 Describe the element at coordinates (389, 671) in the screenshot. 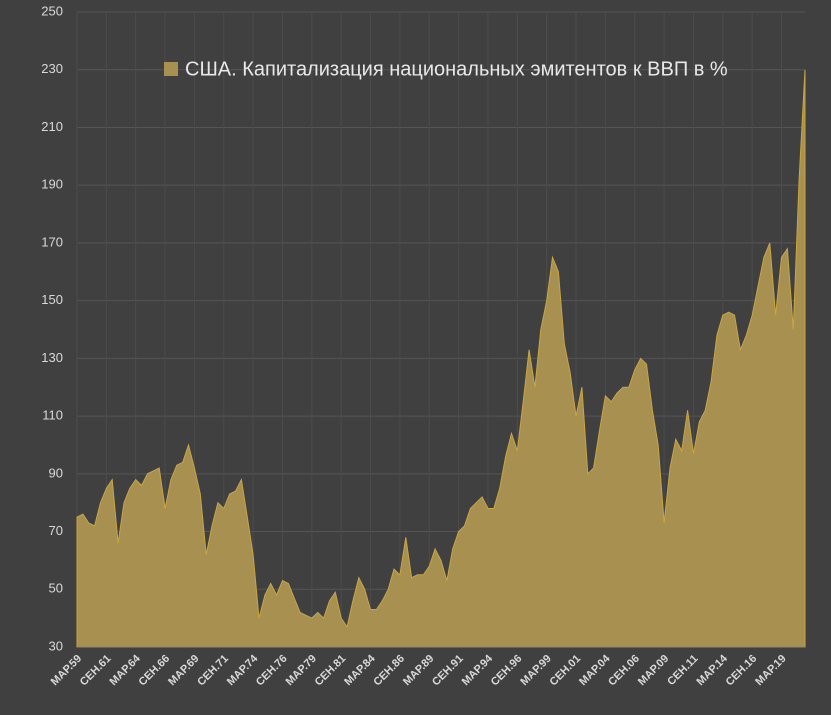

I see `x-tick-label: СЕН.86` at that location.